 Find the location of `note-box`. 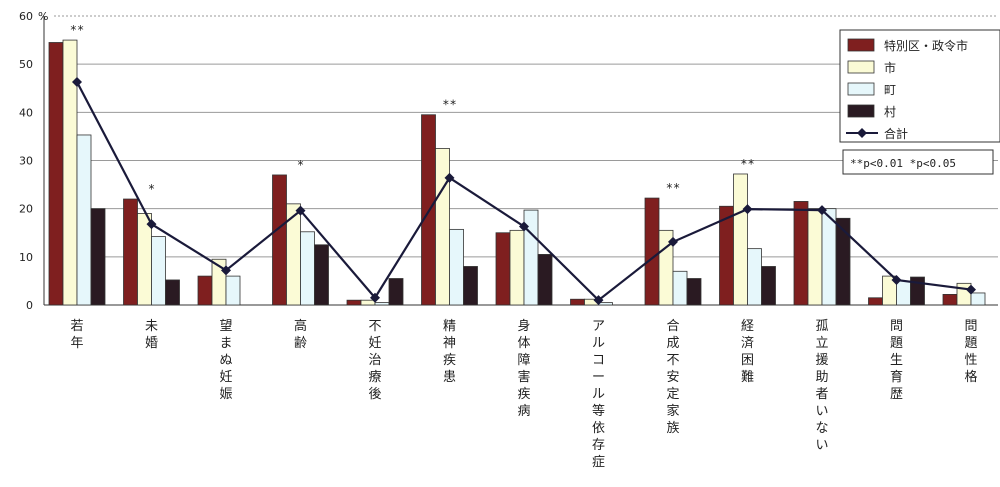

note-box is located at coordinates (918, 162).